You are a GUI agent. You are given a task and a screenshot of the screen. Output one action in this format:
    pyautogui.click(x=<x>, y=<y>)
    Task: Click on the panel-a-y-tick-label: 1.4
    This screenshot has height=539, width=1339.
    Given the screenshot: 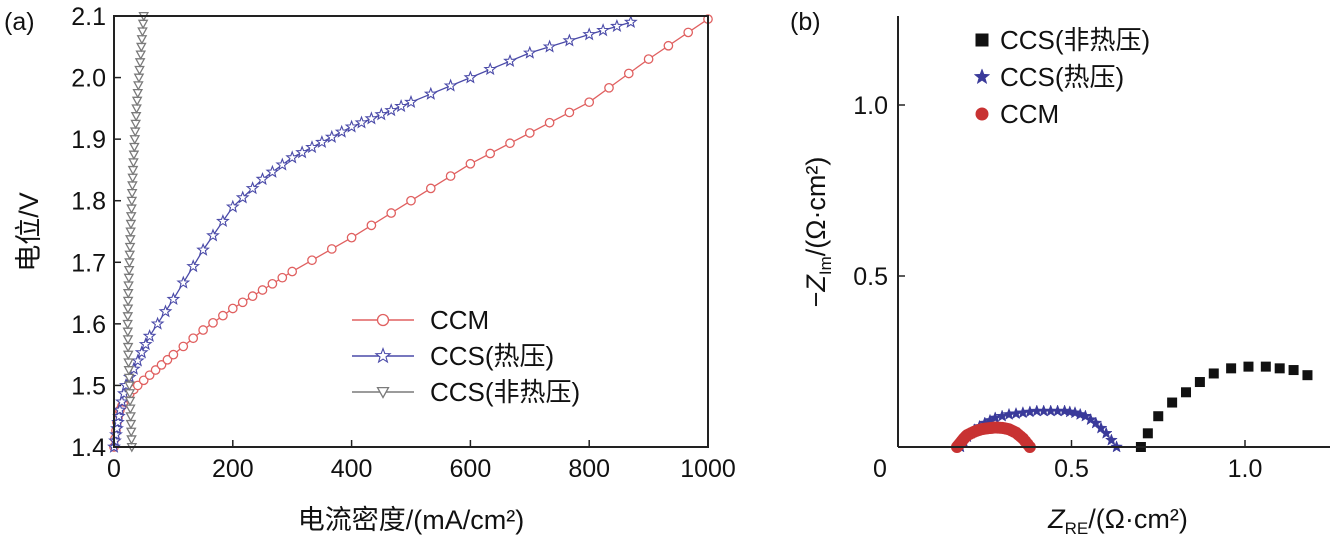 What is the action you would take?
    pyautogui.click(x=88, y=448)
    